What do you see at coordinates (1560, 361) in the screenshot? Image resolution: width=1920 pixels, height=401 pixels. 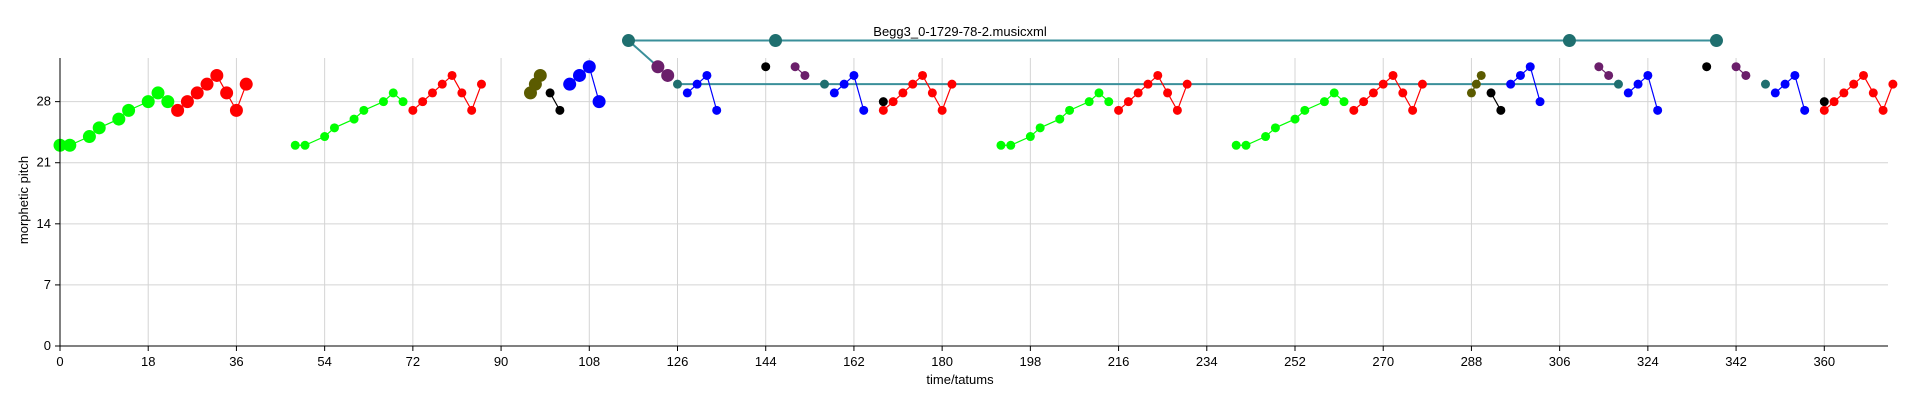 I see `x-tick-label: 306` at bounding box center [1560, 361].